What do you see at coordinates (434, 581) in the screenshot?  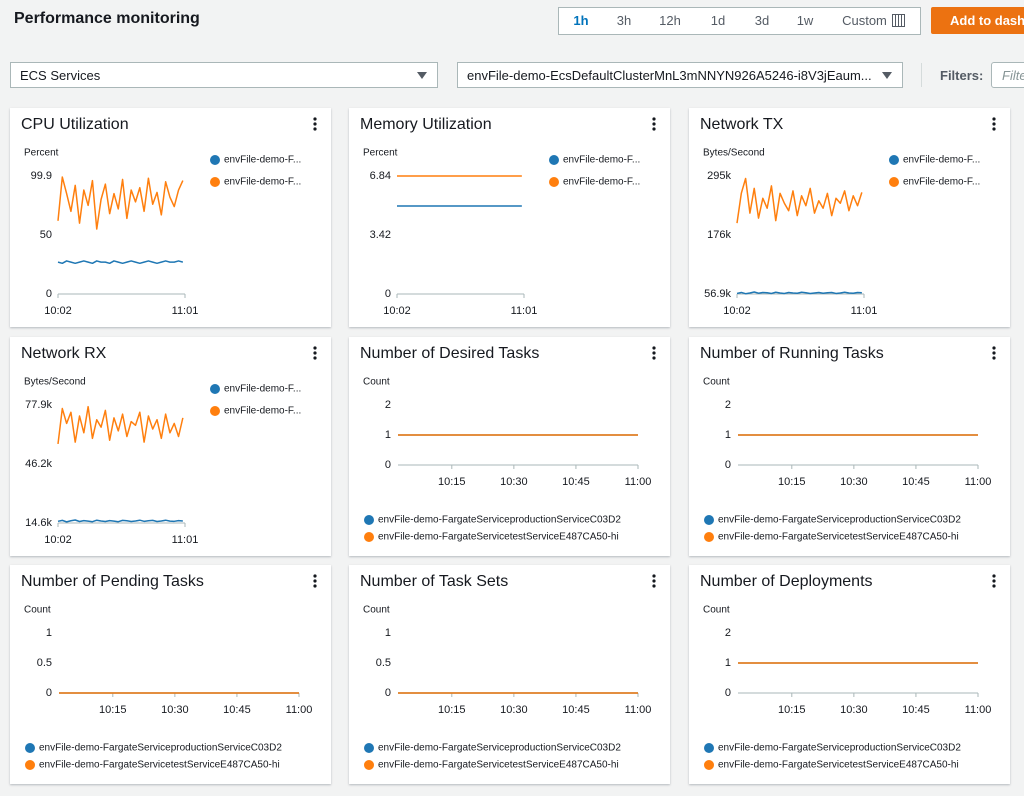 I see `chart-title: Number of Task Sets` at bounding box center [434, 581].